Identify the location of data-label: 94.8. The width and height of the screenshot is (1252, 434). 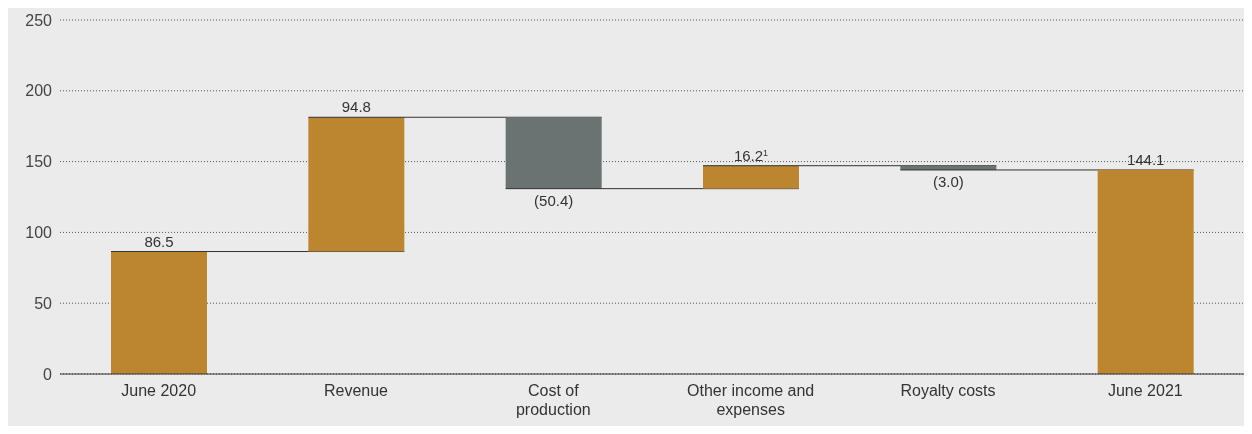
(356, 107).